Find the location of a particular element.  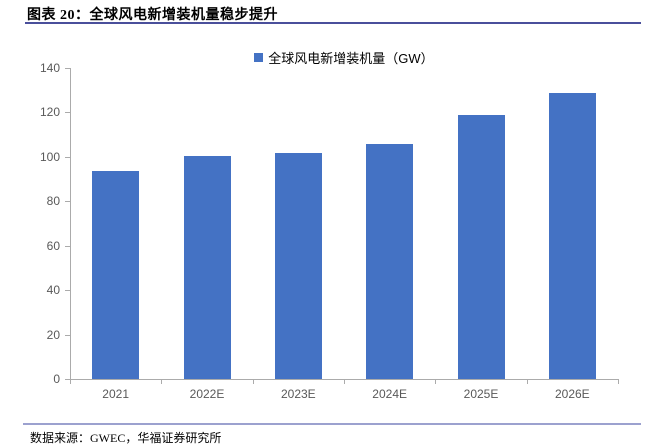

legend-label: 全球风电新增装机量（GW） is located at coordinates (351, 58).